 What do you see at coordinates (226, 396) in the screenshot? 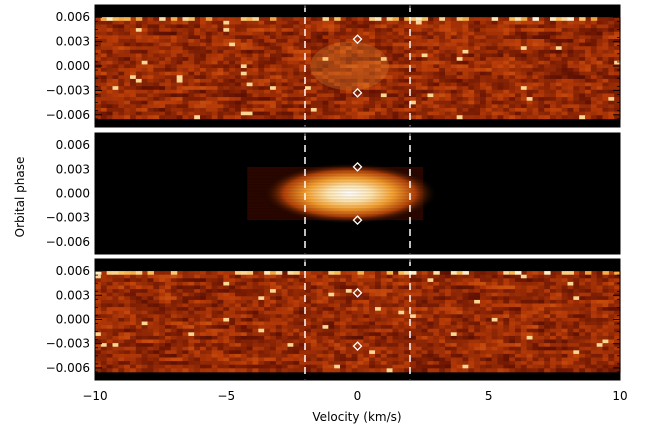
I see `x-tick-label: −5` at bounding box center [226, 396].